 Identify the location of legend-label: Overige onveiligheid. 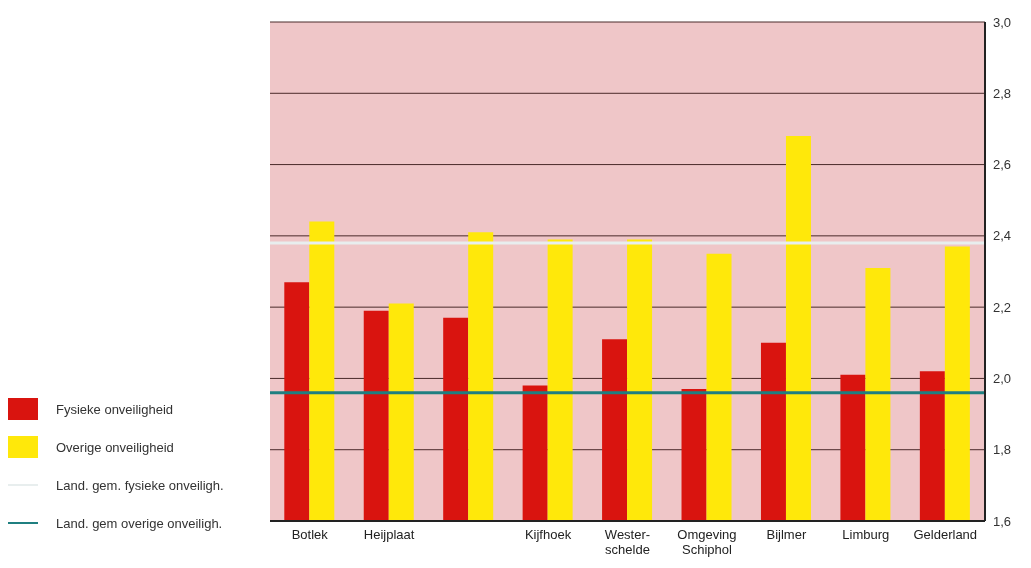
(115, 447).